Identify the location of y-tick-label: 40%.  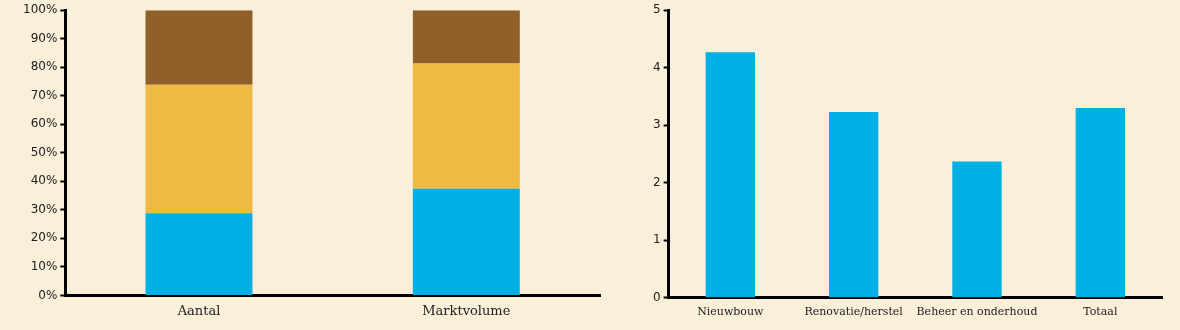
(44, 180).